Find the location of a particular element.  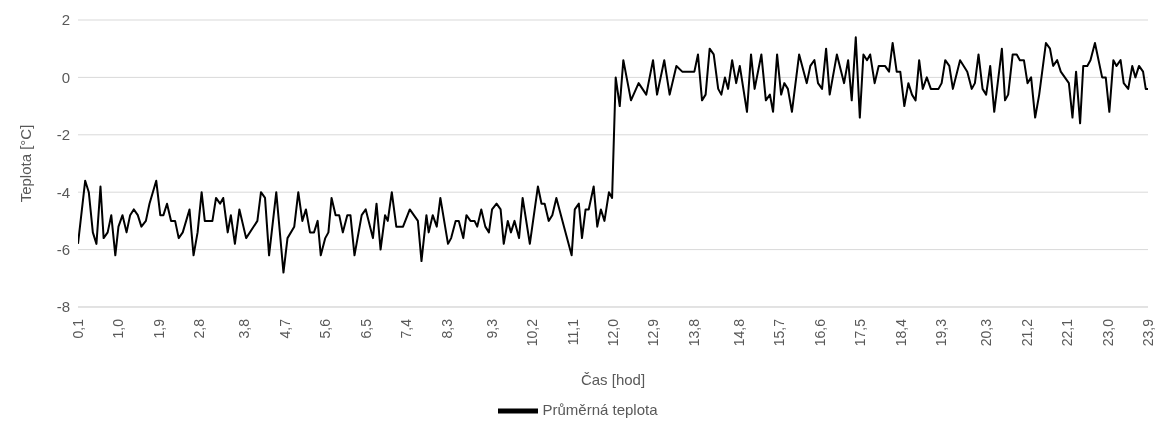

x-tick-label: 2,8 is located at coordinates (199, 328).